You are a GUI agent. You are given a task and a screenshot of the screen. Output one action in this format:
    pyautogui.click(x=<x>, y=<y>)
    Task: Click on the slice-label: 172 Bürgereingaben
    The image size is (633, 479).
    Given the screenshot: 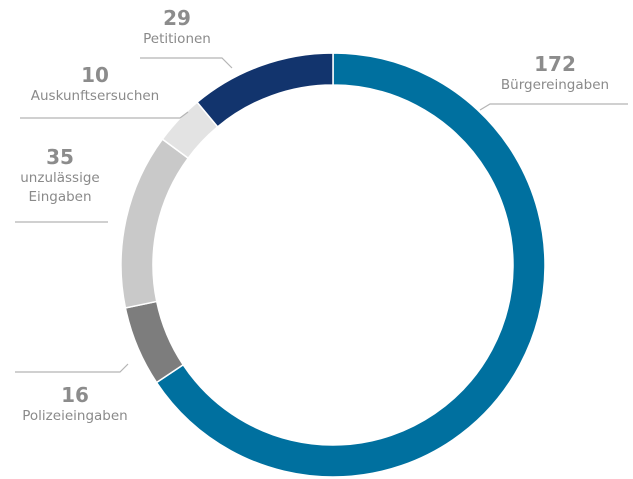 What is the action you would take?
    pyautogui.click(x=555, y=73)
    